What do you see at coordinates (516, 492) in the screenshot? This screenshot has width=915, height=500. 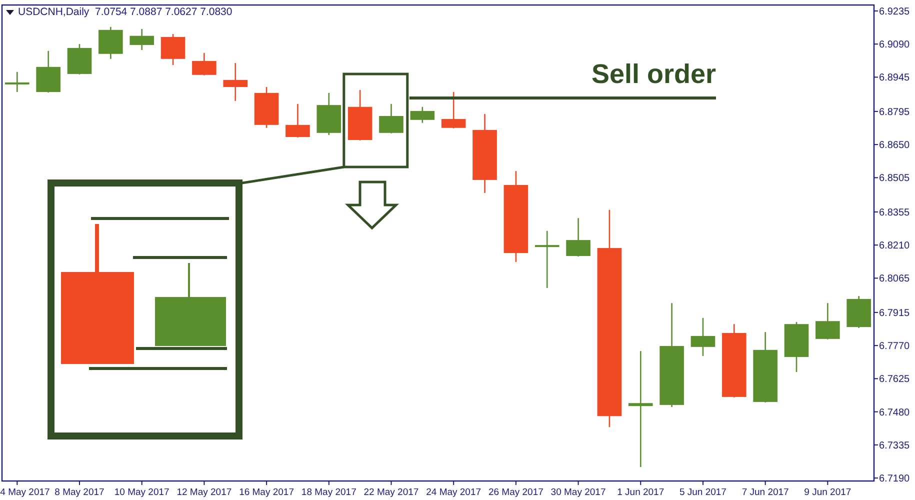 I see `x-tick-label: 26 May 2017` at bounding box center [516, 492].